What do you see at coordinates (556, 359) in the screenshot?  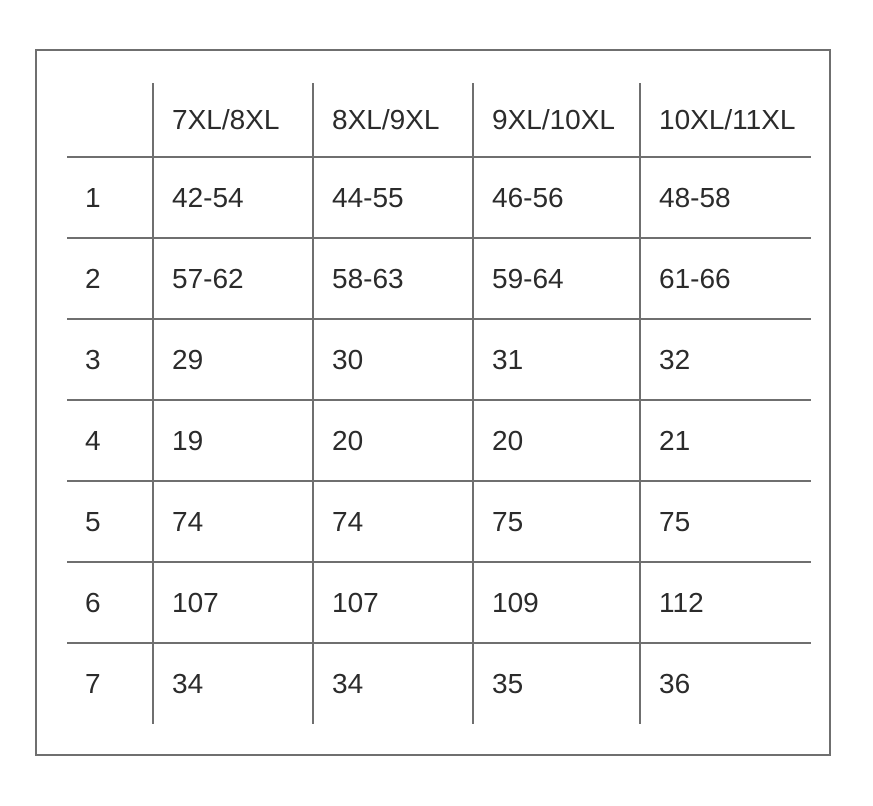 I see `size-cell: 31` at bounding box center [556, 359].